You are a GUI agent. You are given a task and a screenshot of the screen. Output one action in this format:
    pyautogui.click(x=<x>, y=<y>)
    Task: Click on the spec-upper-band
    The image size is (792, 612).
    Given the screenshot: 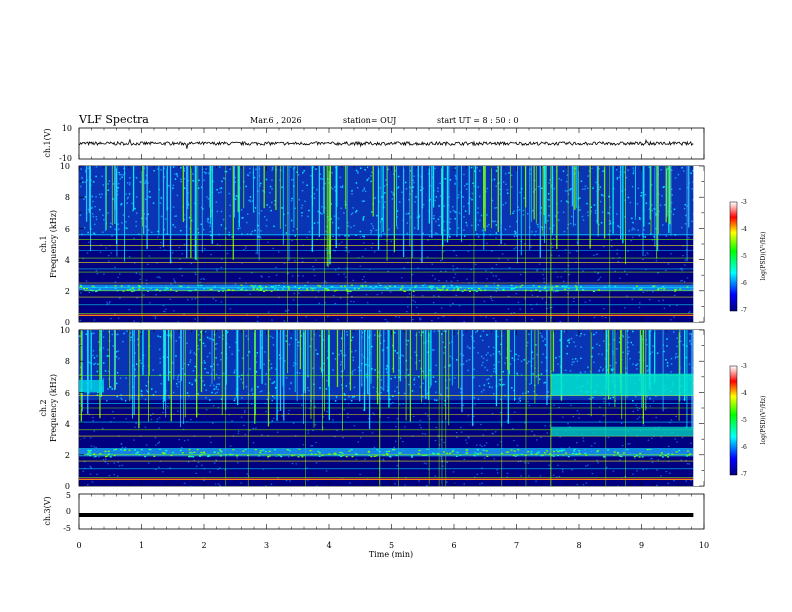 What is the action you would take?
    pyautogui.click(x=386, y=201)
    